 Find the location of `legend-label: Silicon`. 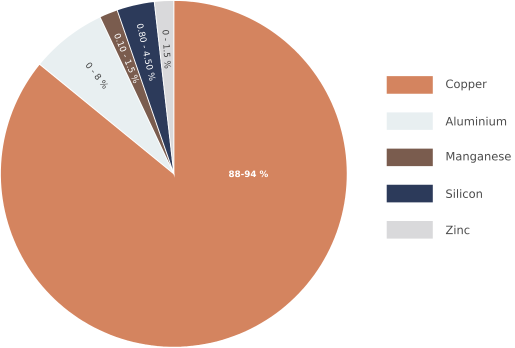

legend-label: Silicon is located at coordinates (464, 193).